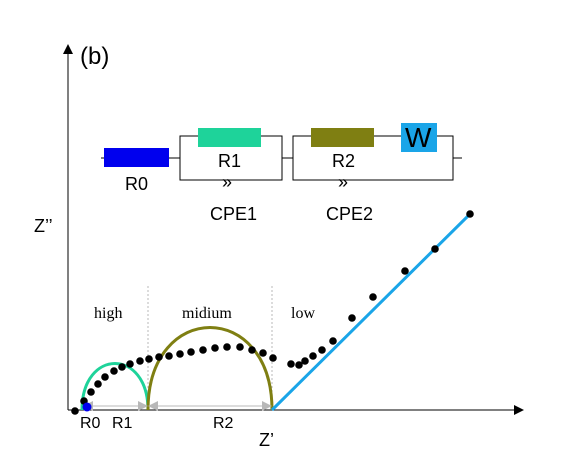  I want to click on cpe1-label: CPE1, so click(233, 214).